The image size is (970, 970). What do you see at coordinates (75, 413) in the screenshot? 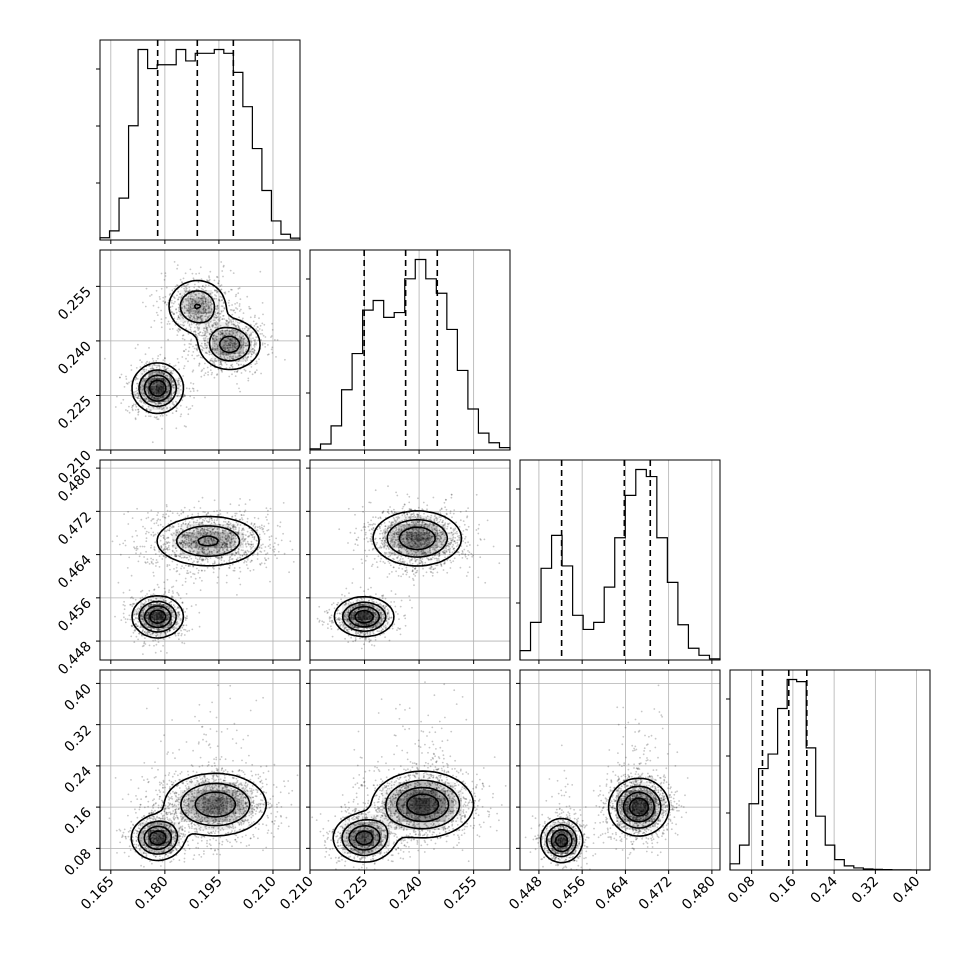
I see `y-tick-label: 0.225` at bounding box center [75, 413].